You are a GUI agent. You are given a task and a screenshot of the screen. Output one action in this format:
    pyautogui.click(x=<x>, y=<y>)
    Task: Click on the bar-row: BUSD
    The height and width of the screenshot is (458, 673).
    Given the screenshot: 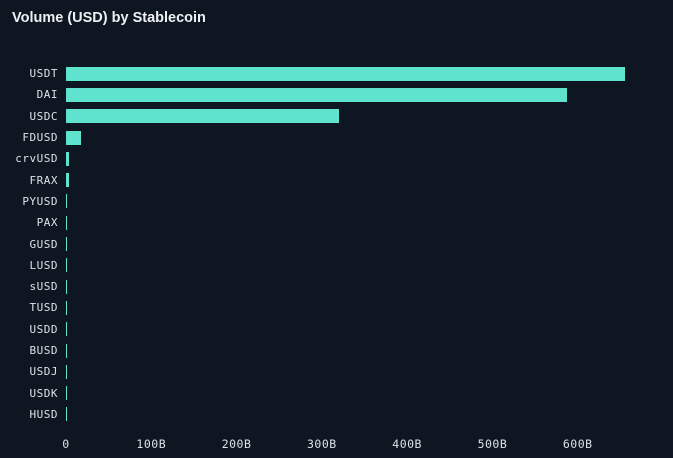 What is the action you would take?
    pyautogui.click(x=335, y=350)
    